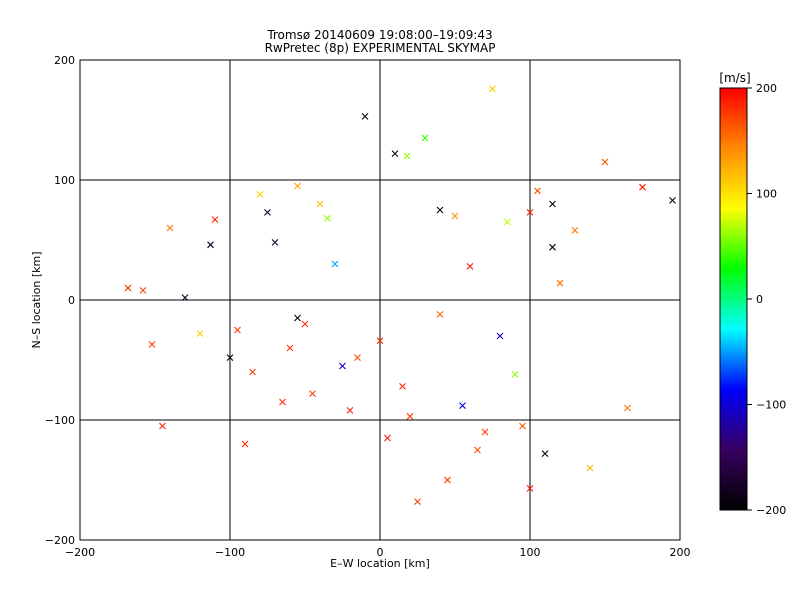 This screenshot has height=600, width=800. Describe the element at coordinates (379, 35) in the screenshot. I see `chart-title: Tromsø 20140609 19:08:00–19:09:43` at that location.